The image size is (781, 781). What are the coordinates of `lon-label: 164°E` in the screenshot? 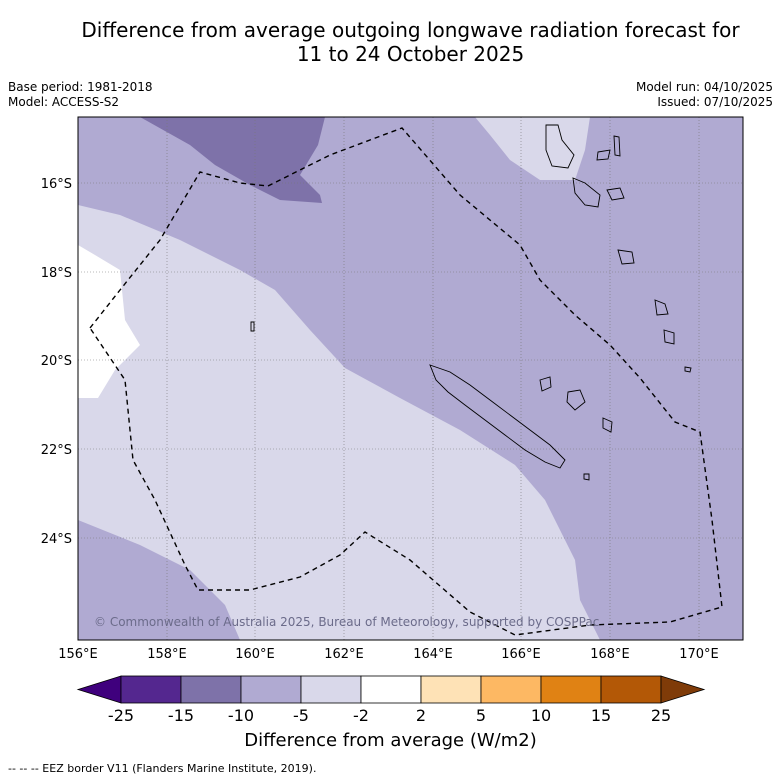 It's located at (433, 654).